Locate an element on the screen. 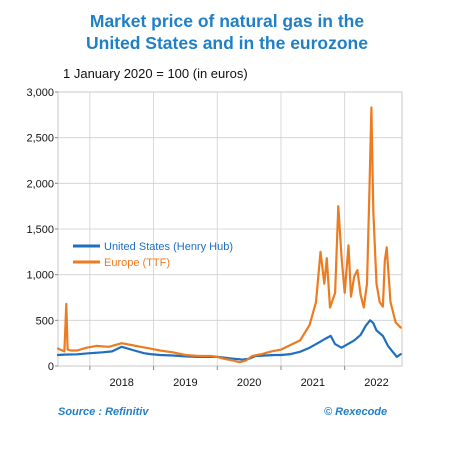  x-axis: 2018 2019 2020 2021 2022 is located at coordinates (239, 377).